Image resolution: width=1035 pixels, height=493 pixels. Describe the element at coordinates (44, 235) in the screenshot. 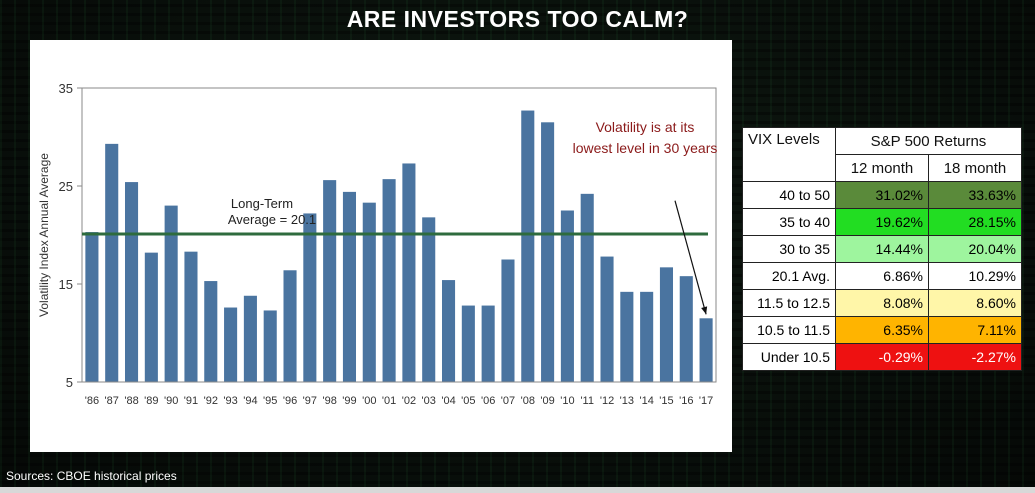

I see `y-axis-label: Volatility Index Annual Average` at that location.